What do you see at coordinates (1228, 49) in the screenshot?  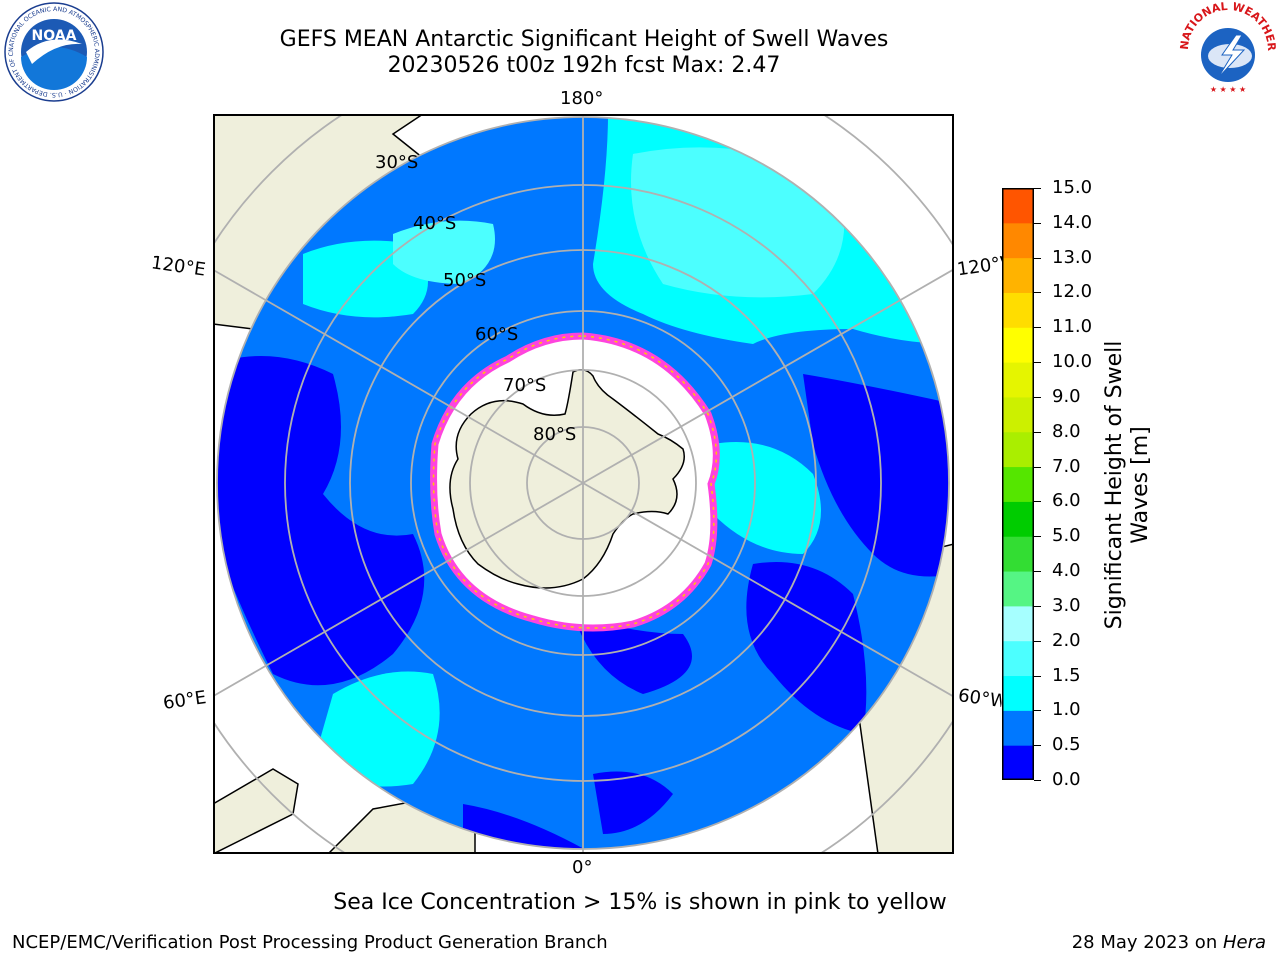 I see `nws-logo: NATIONAL WEATHER SERVICE ★ ★ ★ ★` at bounding box center [1228, 49].